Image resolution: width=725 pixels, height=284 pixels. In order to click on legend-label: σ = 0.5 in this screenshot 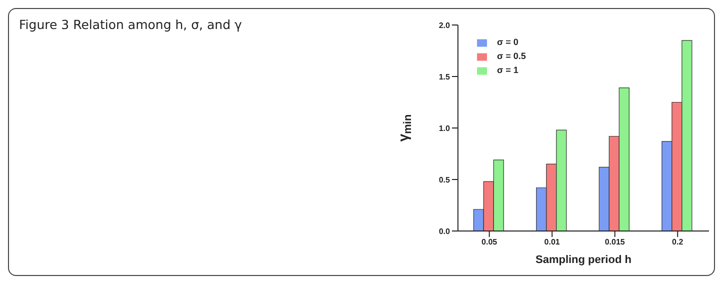, I will do `click(511, 56)`.